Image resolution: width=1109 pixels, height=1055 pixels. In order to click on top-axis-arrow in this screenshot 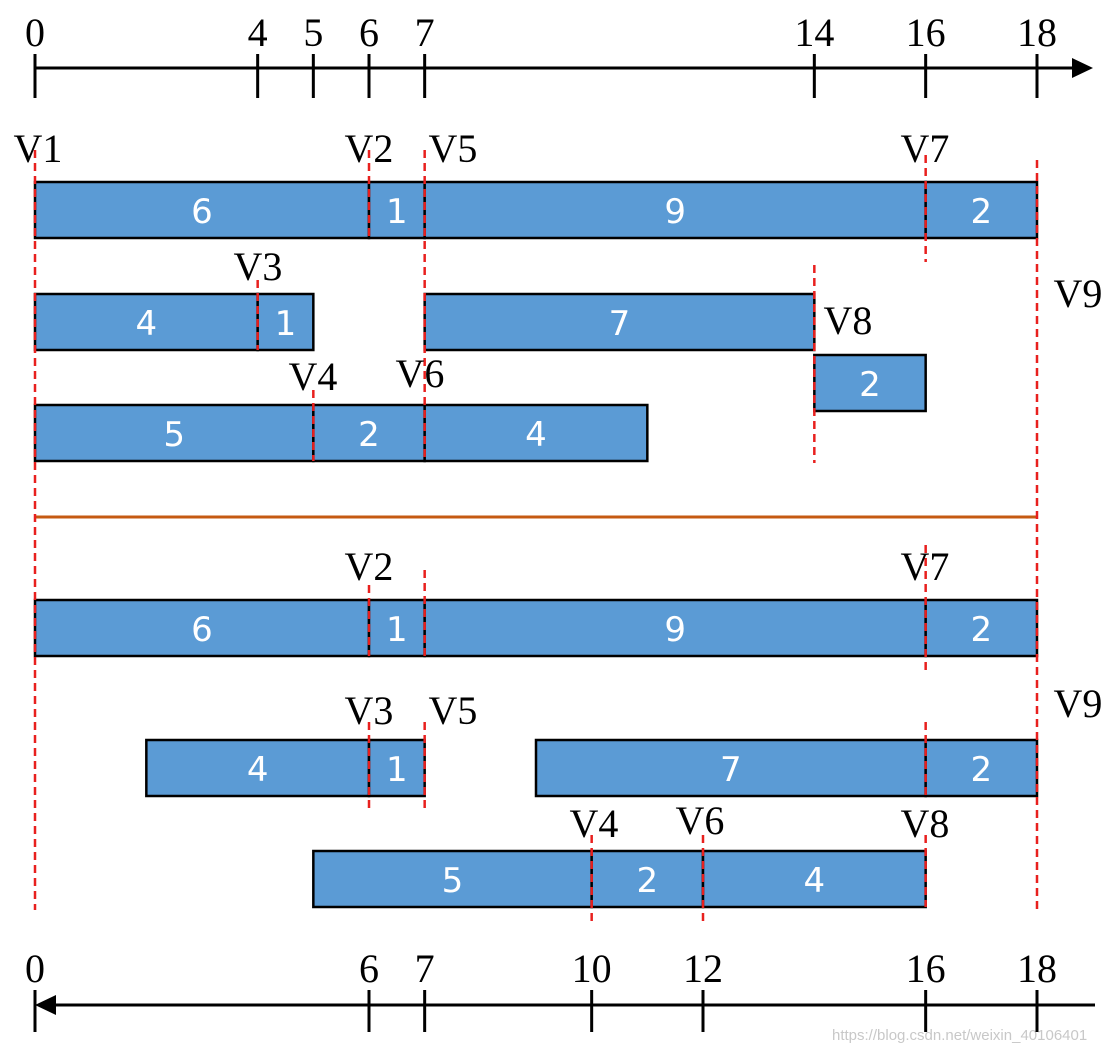, I will do `click(1082, 68)`.